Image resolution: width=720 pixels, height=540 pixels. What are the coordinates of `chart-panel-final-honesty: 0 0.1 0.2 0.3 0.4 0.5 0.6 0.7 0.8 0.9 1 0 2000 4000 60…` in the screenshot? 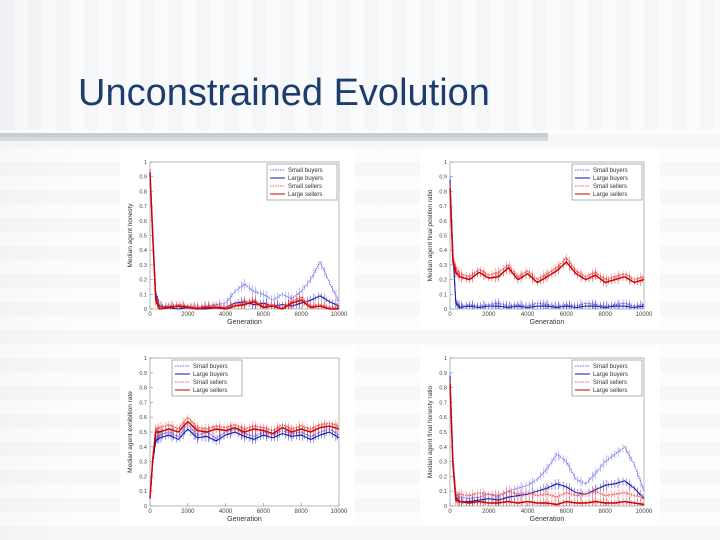 It's located at (540, 435).